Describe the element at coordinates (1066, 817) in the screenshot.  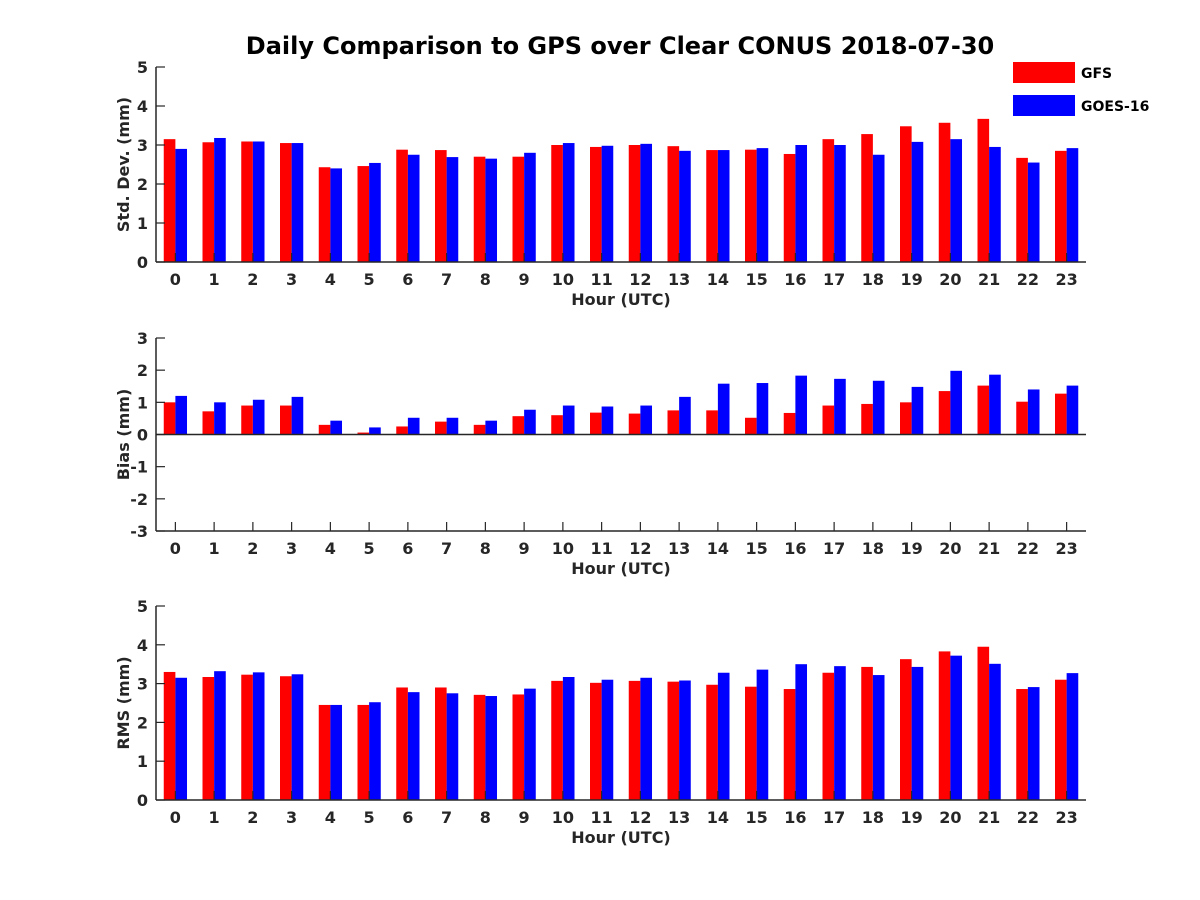
I see `rms-x-tick-label: 23` at that location.